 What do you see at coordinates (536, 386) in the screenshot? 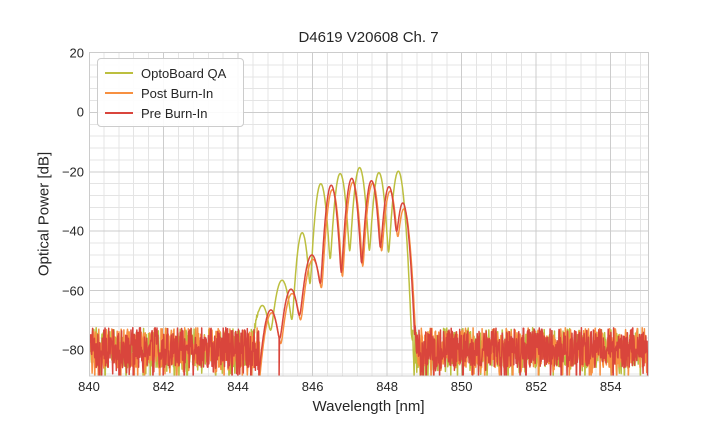
I see `x-tick-label: 852` at bounding box center [536, 386].